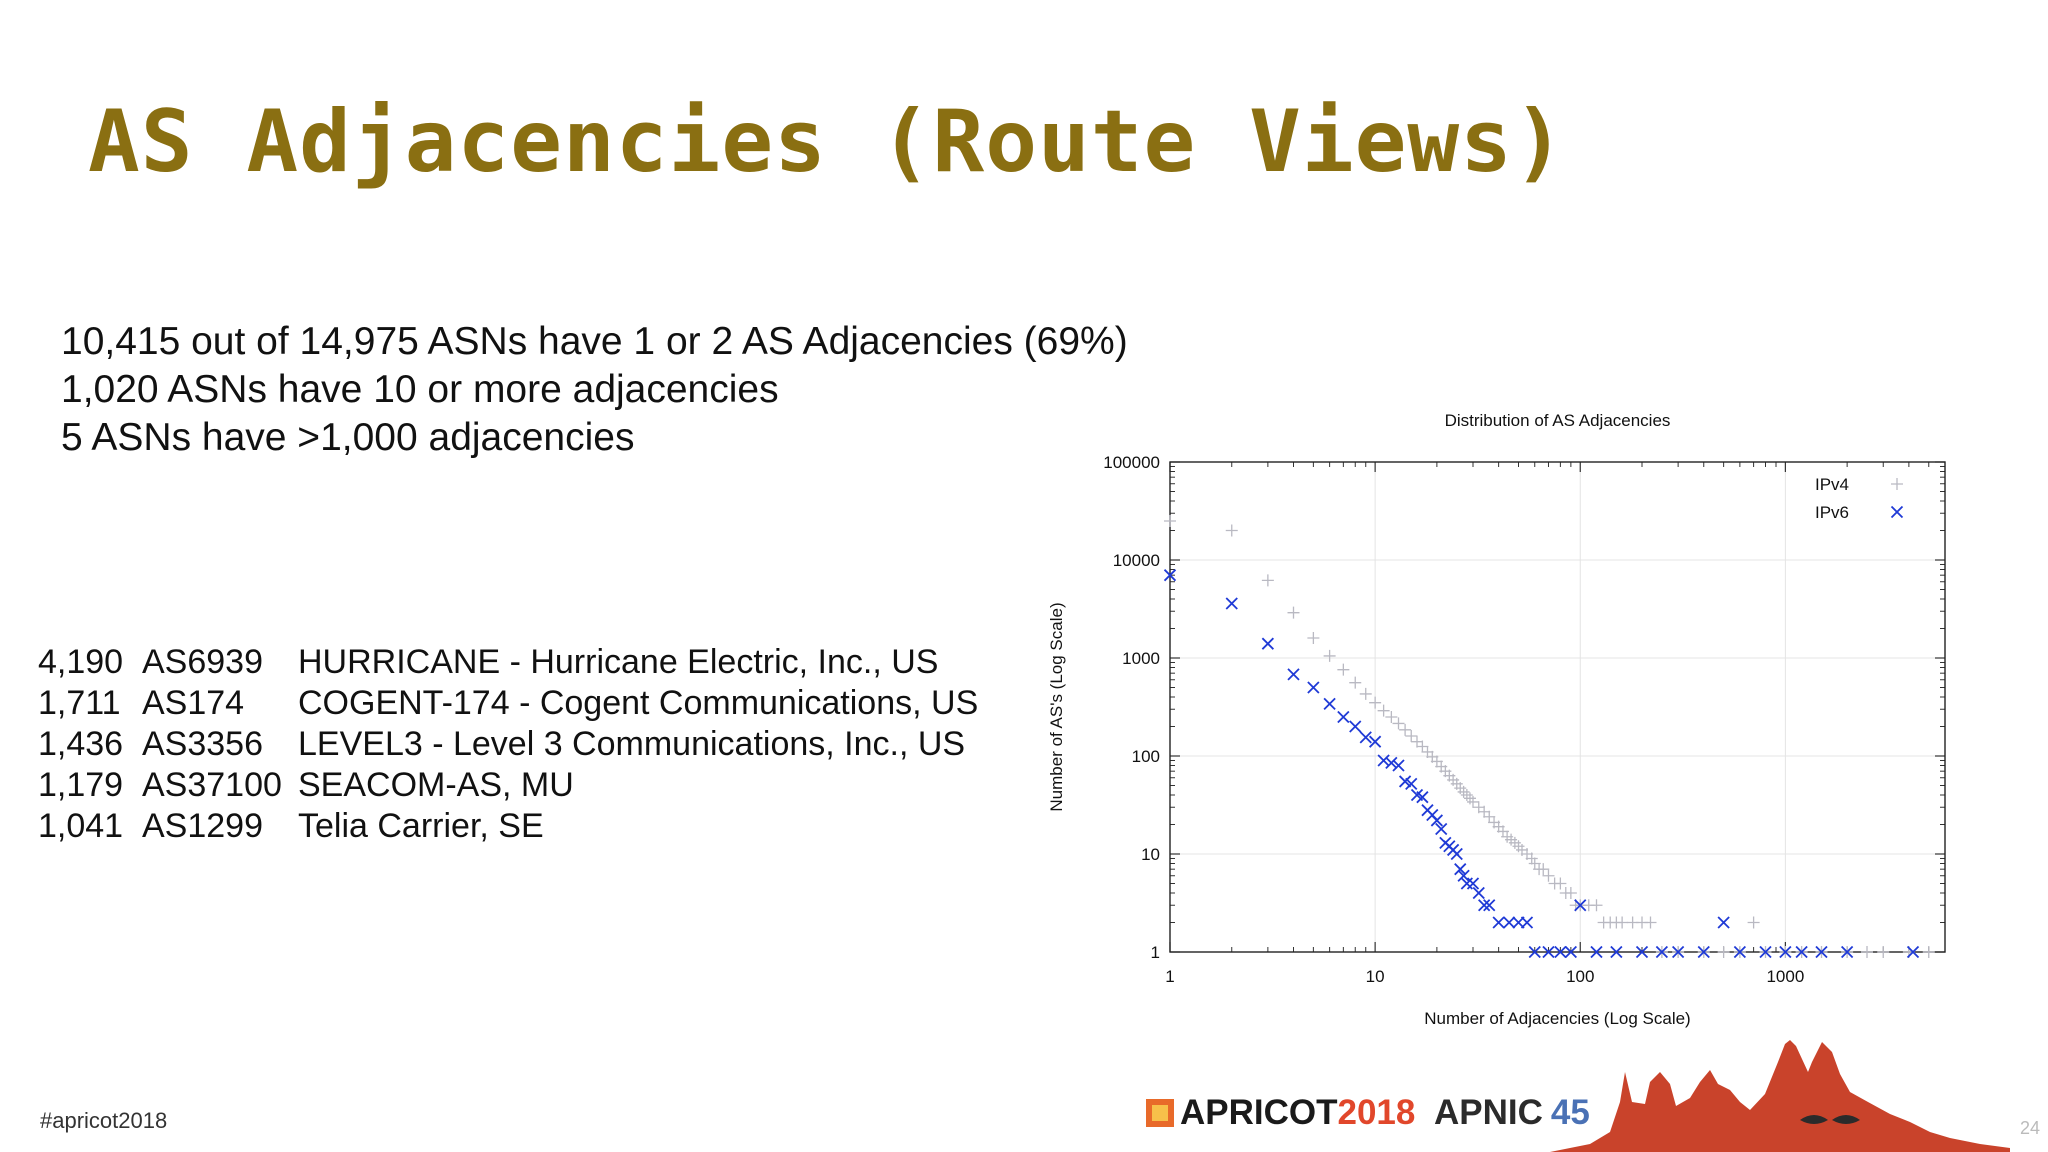  What do you see at coordinates (81, 785) in the screenshot?
I see `as-count: 1,179` at bounding box center [81, 785].